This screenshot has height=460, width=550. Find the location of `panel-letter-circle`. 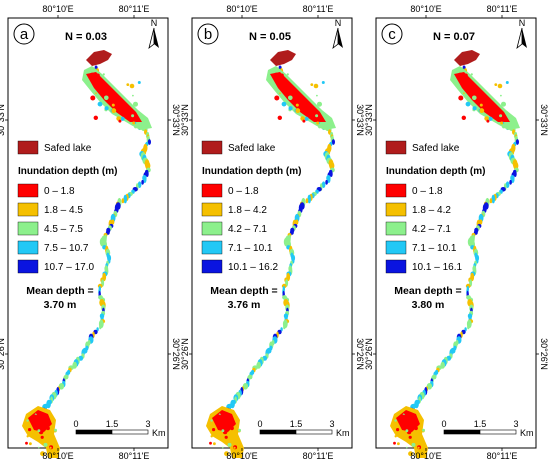

panel-letter-circle is located at coordinates (392, 34).